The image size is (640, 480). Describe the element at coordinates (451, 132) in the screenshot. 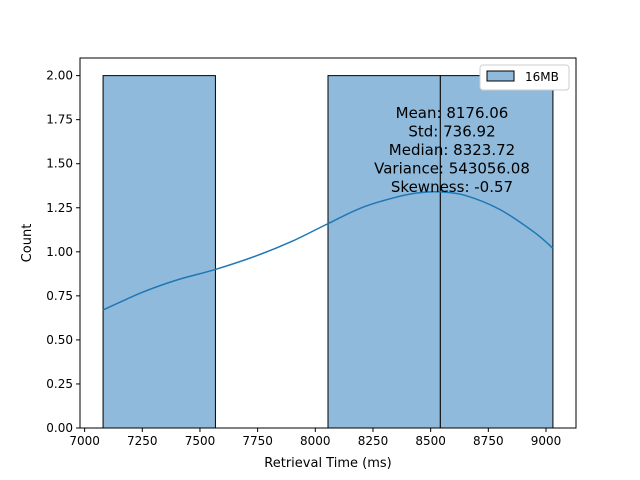

I see `stat-line-1: Std: 736.92` at that location.